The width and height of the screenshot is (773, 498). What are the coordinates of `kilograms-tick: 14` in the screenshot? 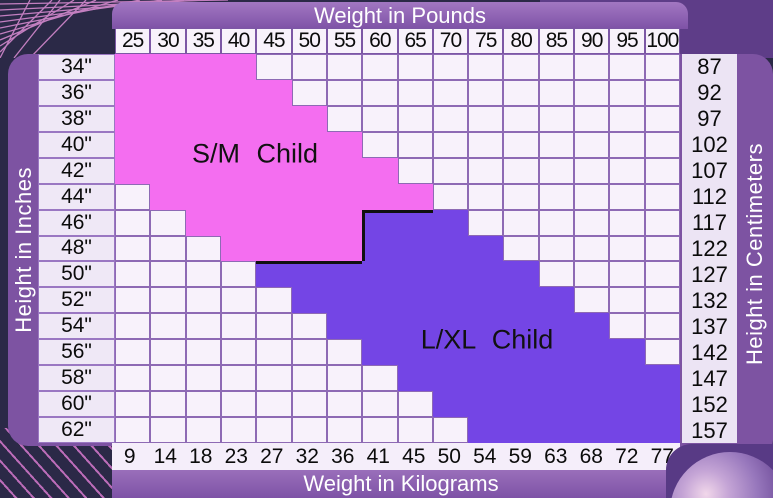 It's located at (165, 456).